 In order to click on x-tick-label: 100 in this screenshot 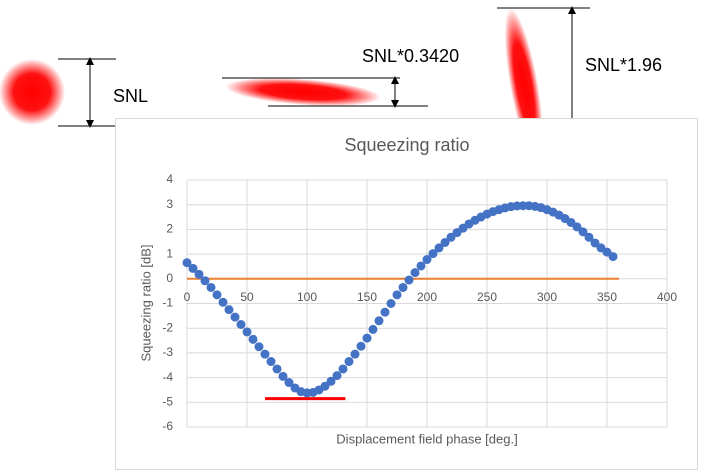, I will do `click(307, 297)`.